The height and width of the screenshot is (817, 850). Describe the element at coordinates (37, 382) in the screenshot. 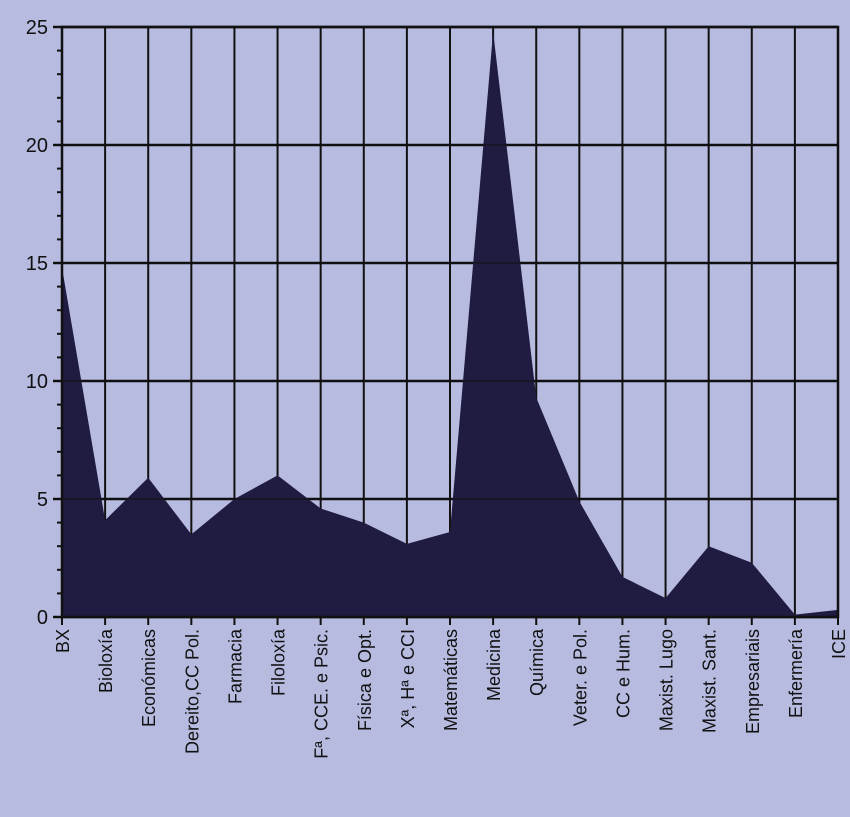

I see `y-tick-label: 10` at that location.